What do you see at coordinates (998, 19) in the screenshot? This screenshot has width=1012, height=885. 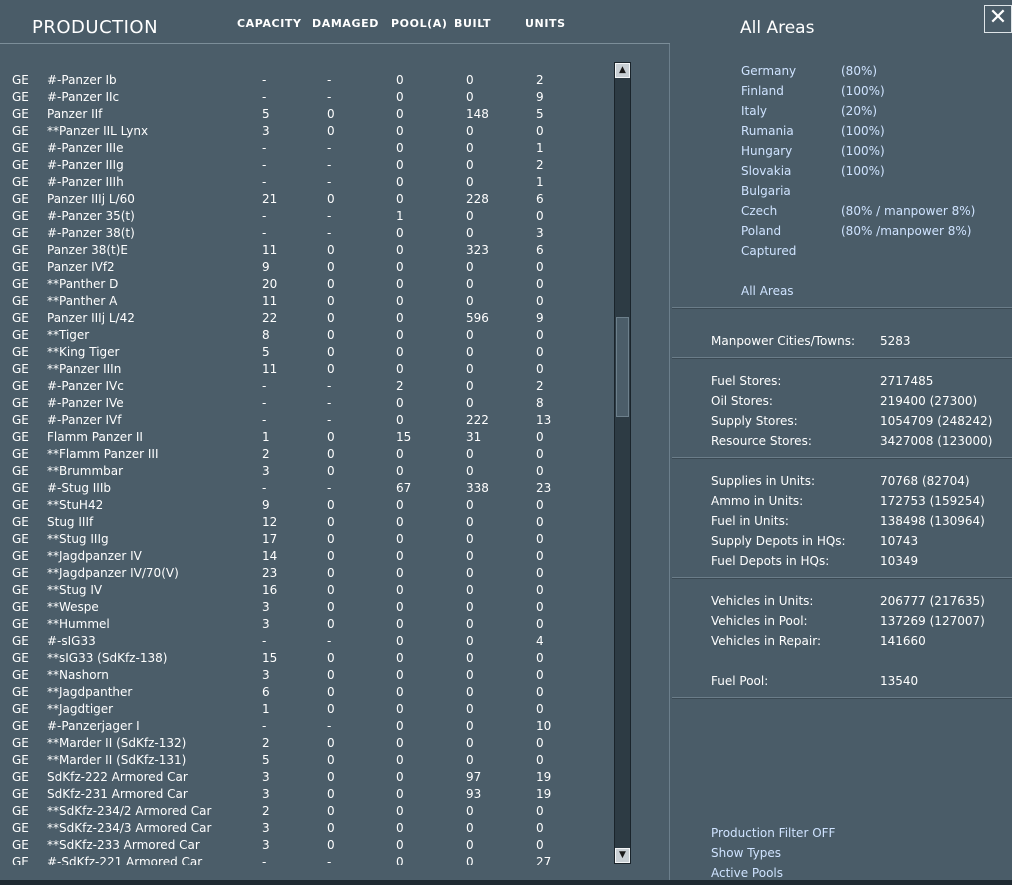 I see `close-button: ✕` at bounding box center [998, 19].